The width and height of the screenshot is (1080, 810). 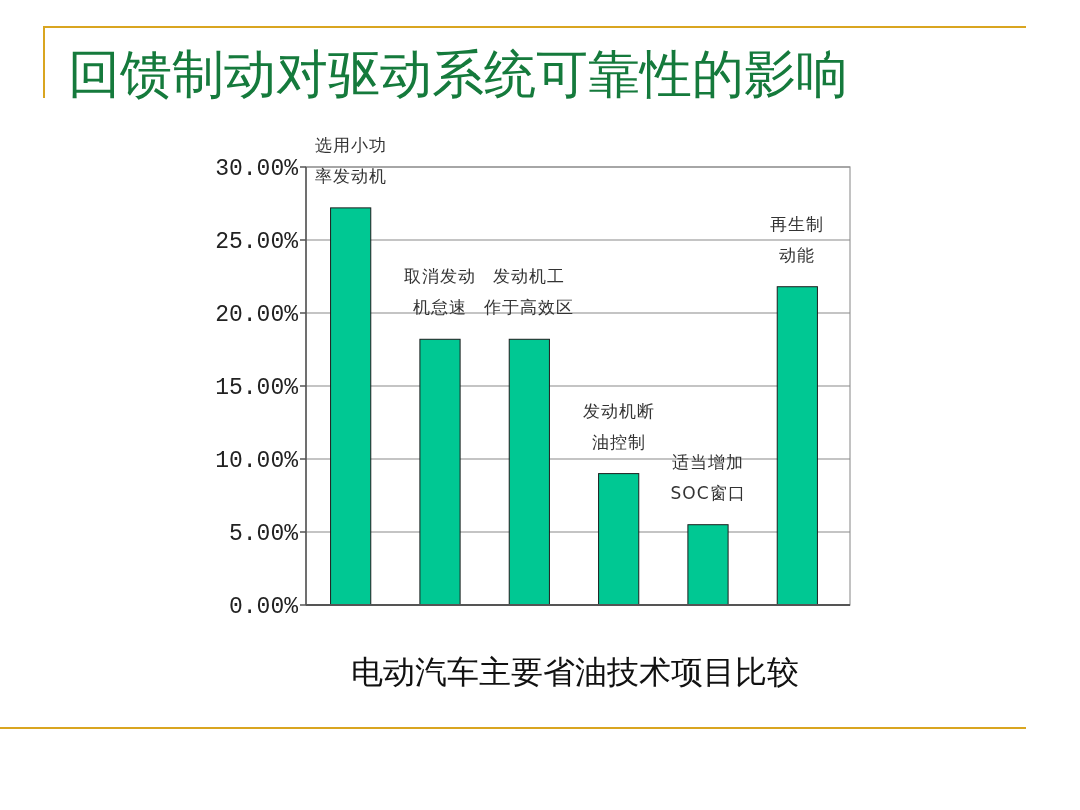 I want to click on y-tick-label: 25.00%, so click(x=257, y=242).